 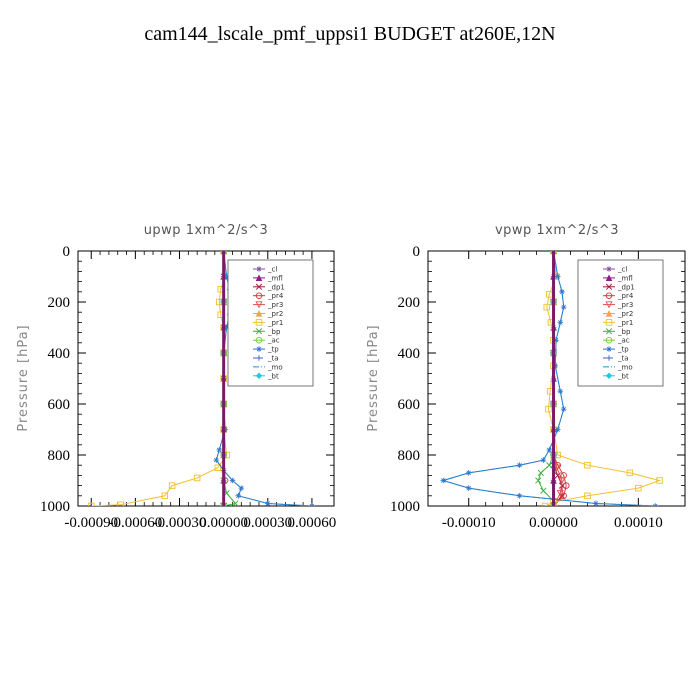 What do you see at coordinates (235, 503) in the screenshot?
I see `upwp-series-bp-point` at bounding box center [235, 503].